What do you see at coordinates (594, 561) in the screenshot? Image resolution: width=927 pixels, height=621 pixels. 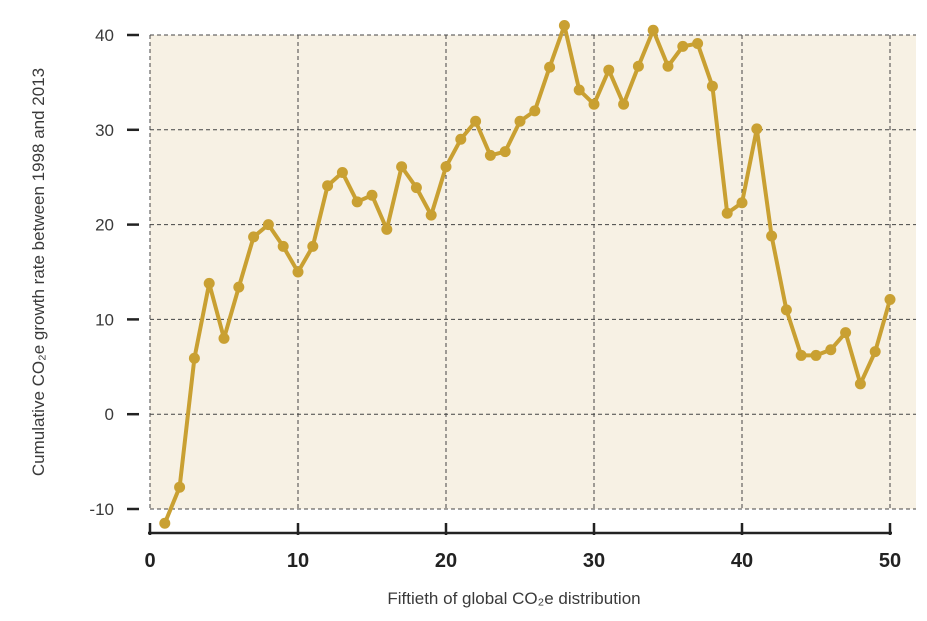 I see `x-tick-label: 30` at bounding box center [594, 561].